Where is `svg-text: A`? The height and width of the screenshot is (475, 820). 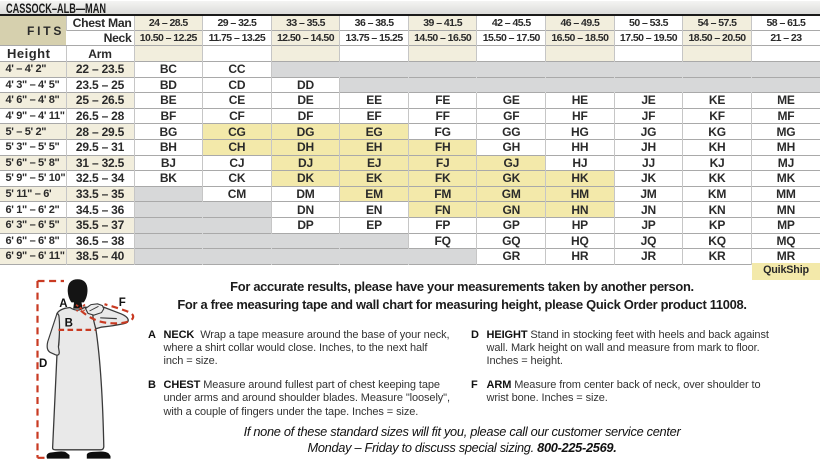
svg-text: A is located at coordinates (63, 304).